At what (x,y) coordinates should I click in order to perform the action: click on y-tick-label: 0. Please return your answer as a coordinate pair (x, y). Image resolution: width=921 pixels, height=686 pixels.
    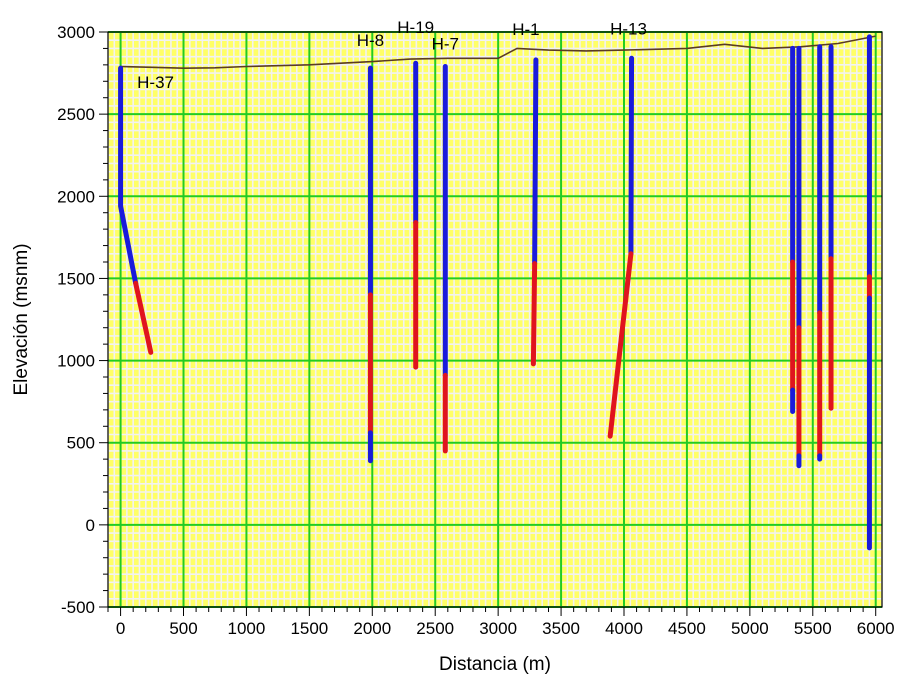
    Looking at the image, I should click on (90, 525).